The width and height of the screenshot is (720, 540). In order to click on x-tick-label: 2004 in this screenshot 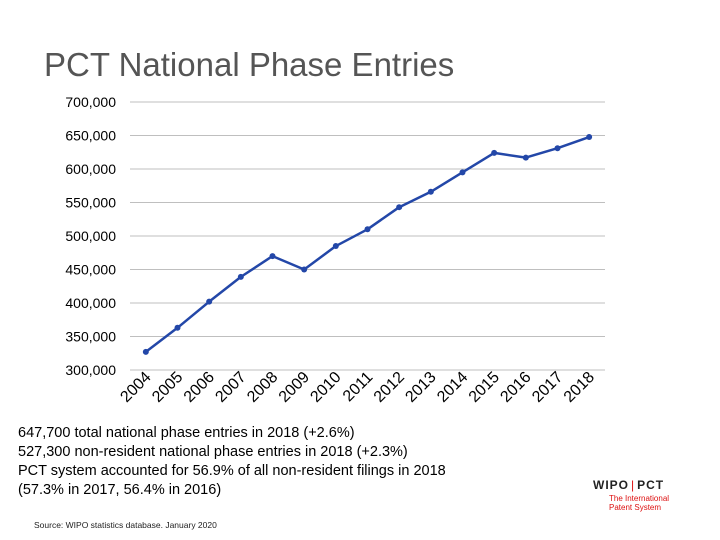, I will do `click(135, 387)`.